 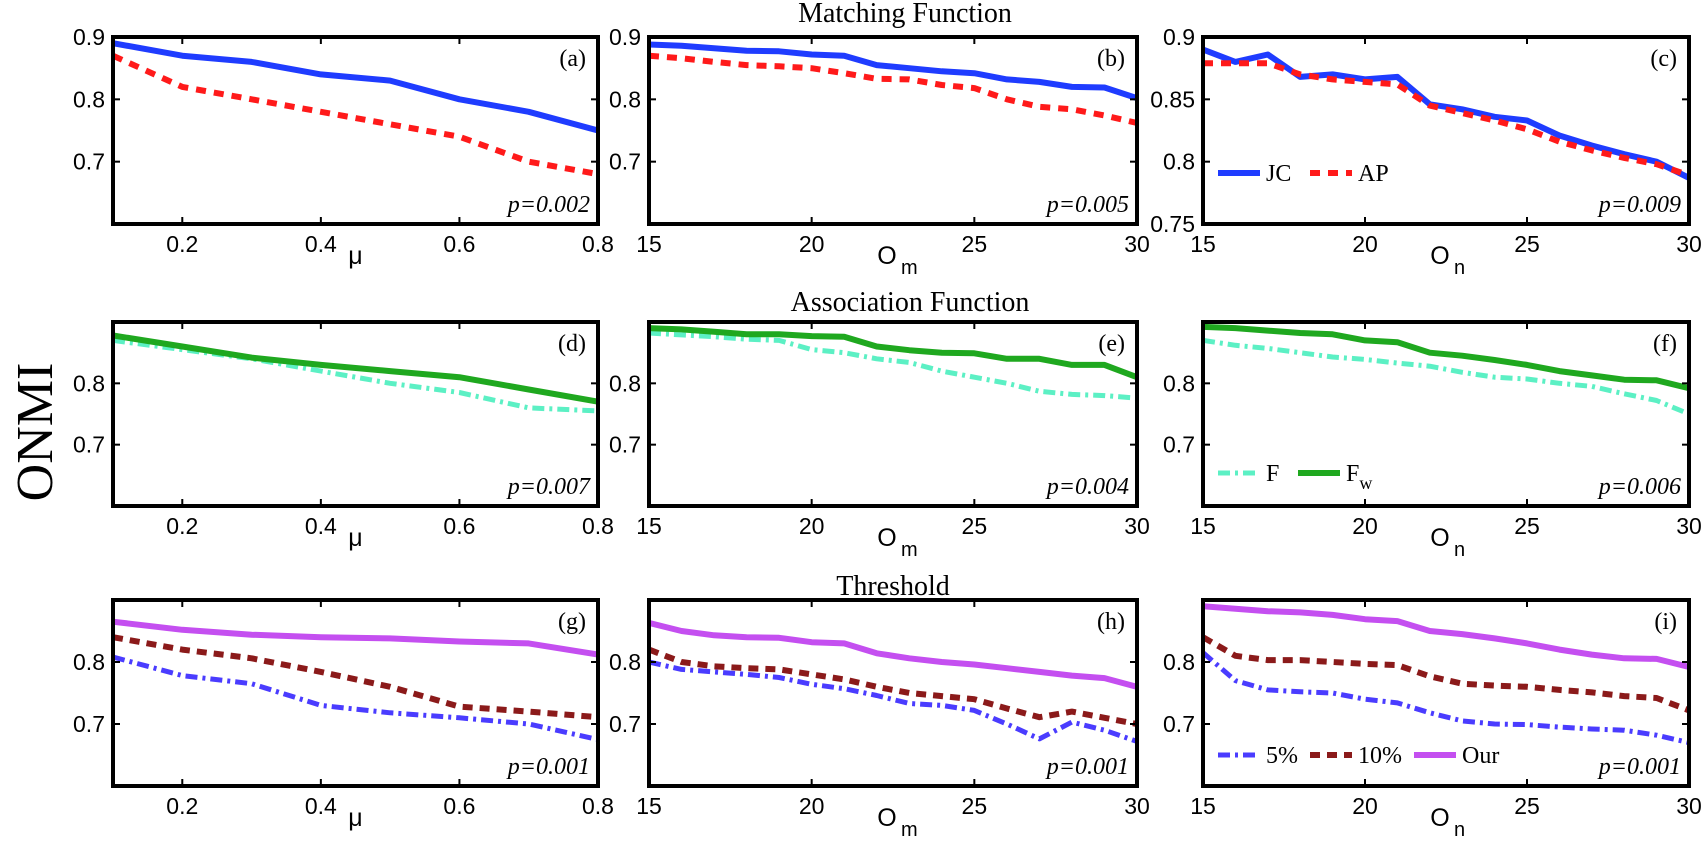 What do you see at coordinates (355, 818) in the screenshot?
I see `x-axis-label-g: μ` at bounding box center [355, 818].